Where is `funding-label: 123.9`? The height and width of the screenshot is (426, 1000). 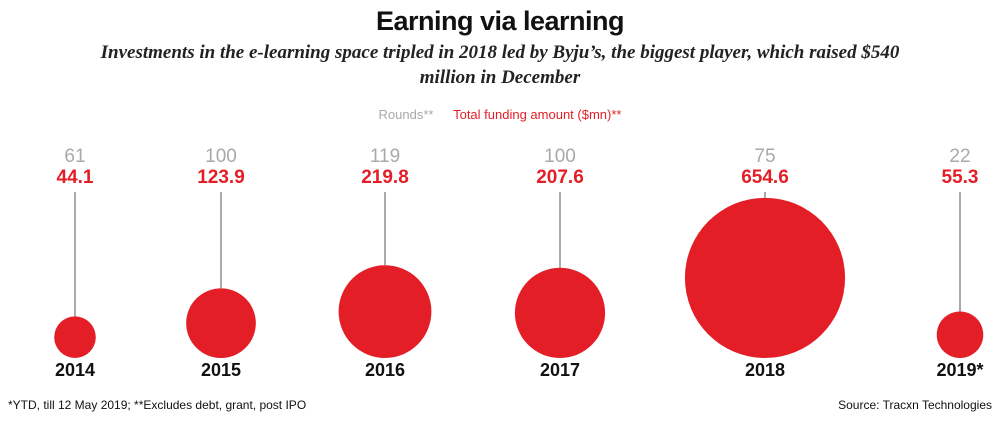
funding-label: 123.9 is located at coordinates (221, 177).